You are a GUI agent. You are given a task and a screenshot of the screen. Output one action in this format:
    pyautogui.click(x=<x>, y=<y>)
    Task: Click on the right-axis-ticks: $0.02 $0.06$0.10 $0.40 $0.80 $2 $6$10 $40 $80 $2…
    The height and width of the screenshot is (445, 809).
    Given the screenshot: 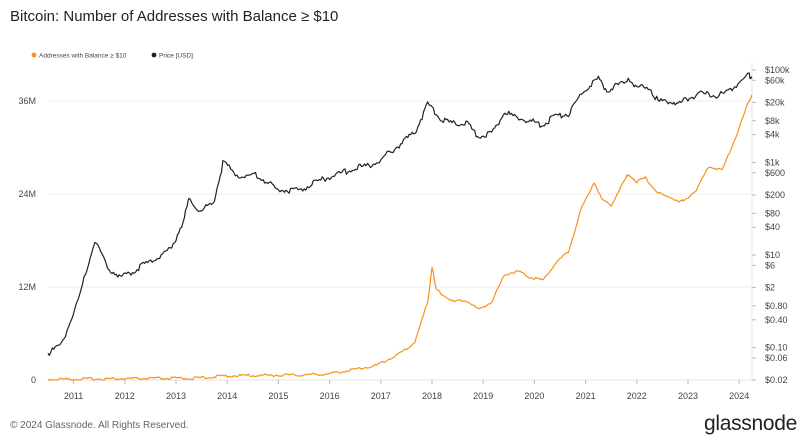 What is the action you would take?
    pyautogui.click(x=771, y=225)
    